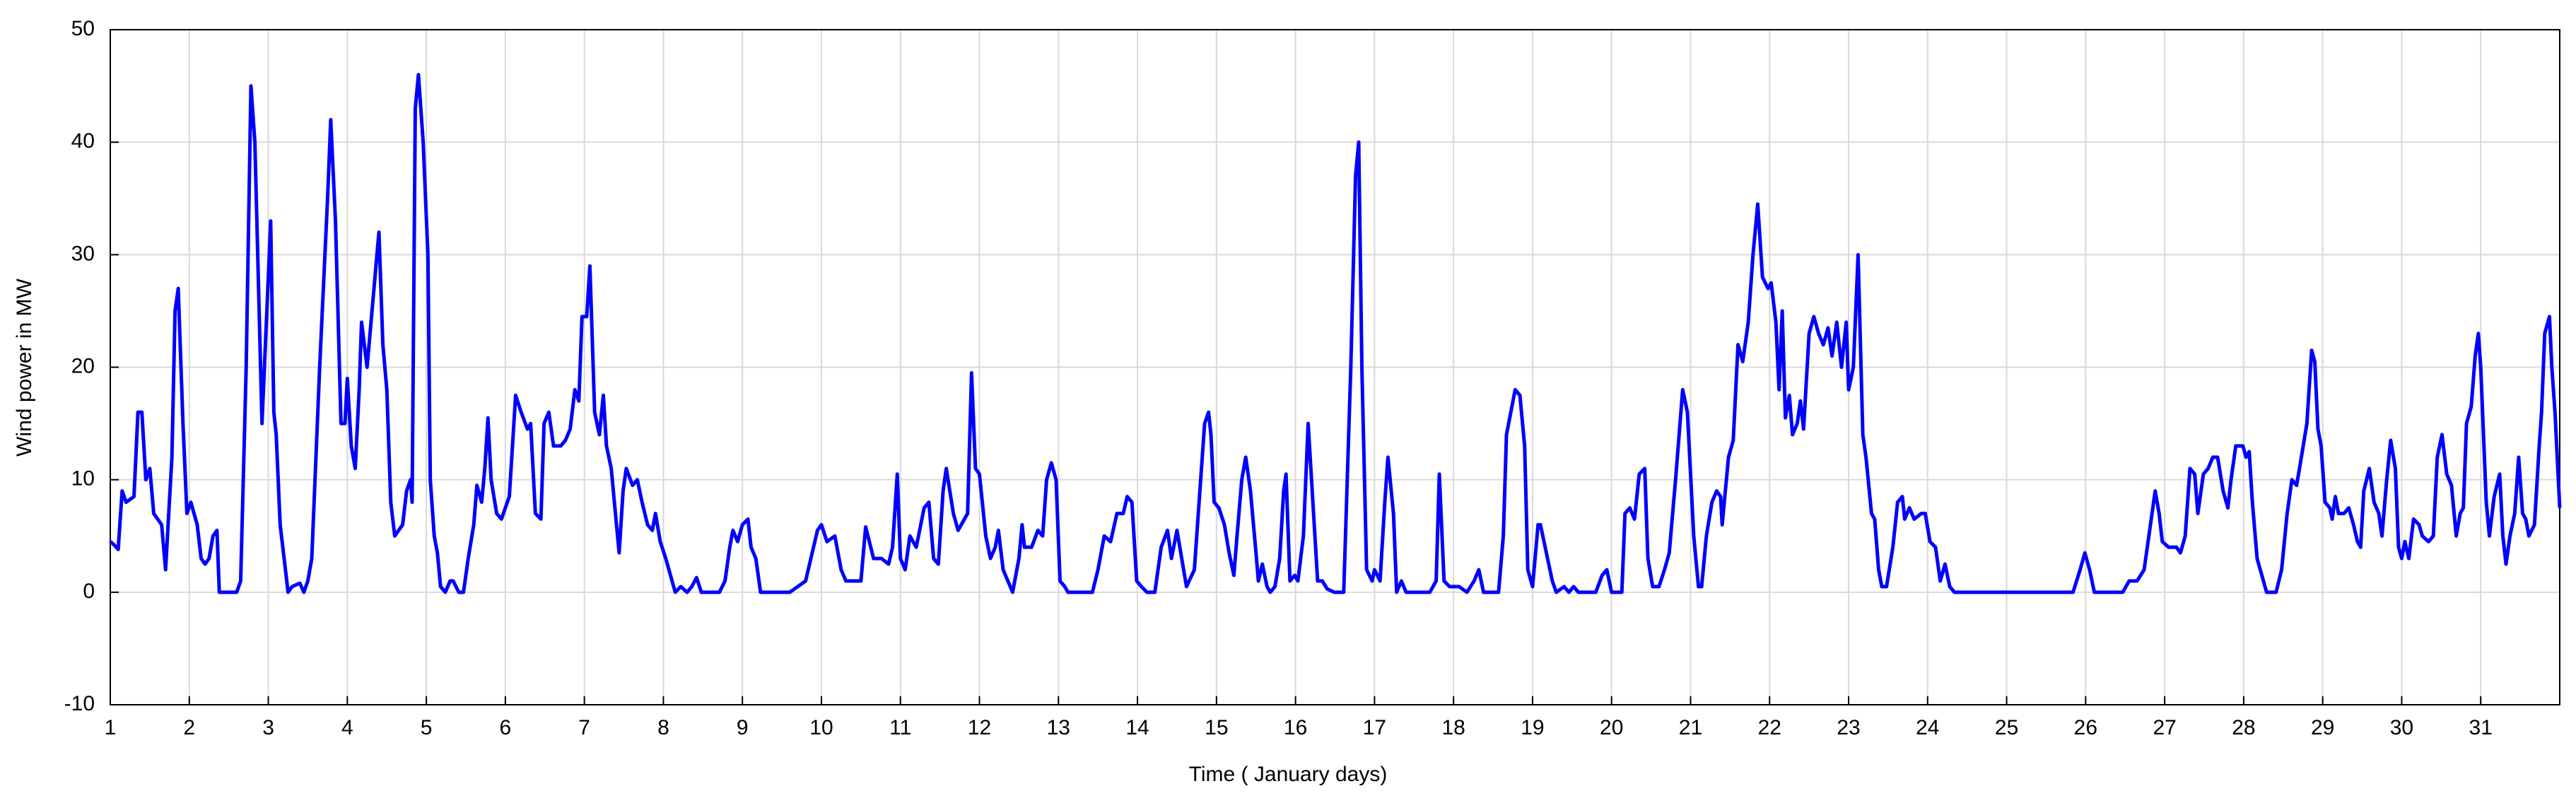 The height and width of the screenshot is (803, 2576). Describe the element at coordinates (506, 728) in the screenshot. I see `x-tick-label: 6` at that location.